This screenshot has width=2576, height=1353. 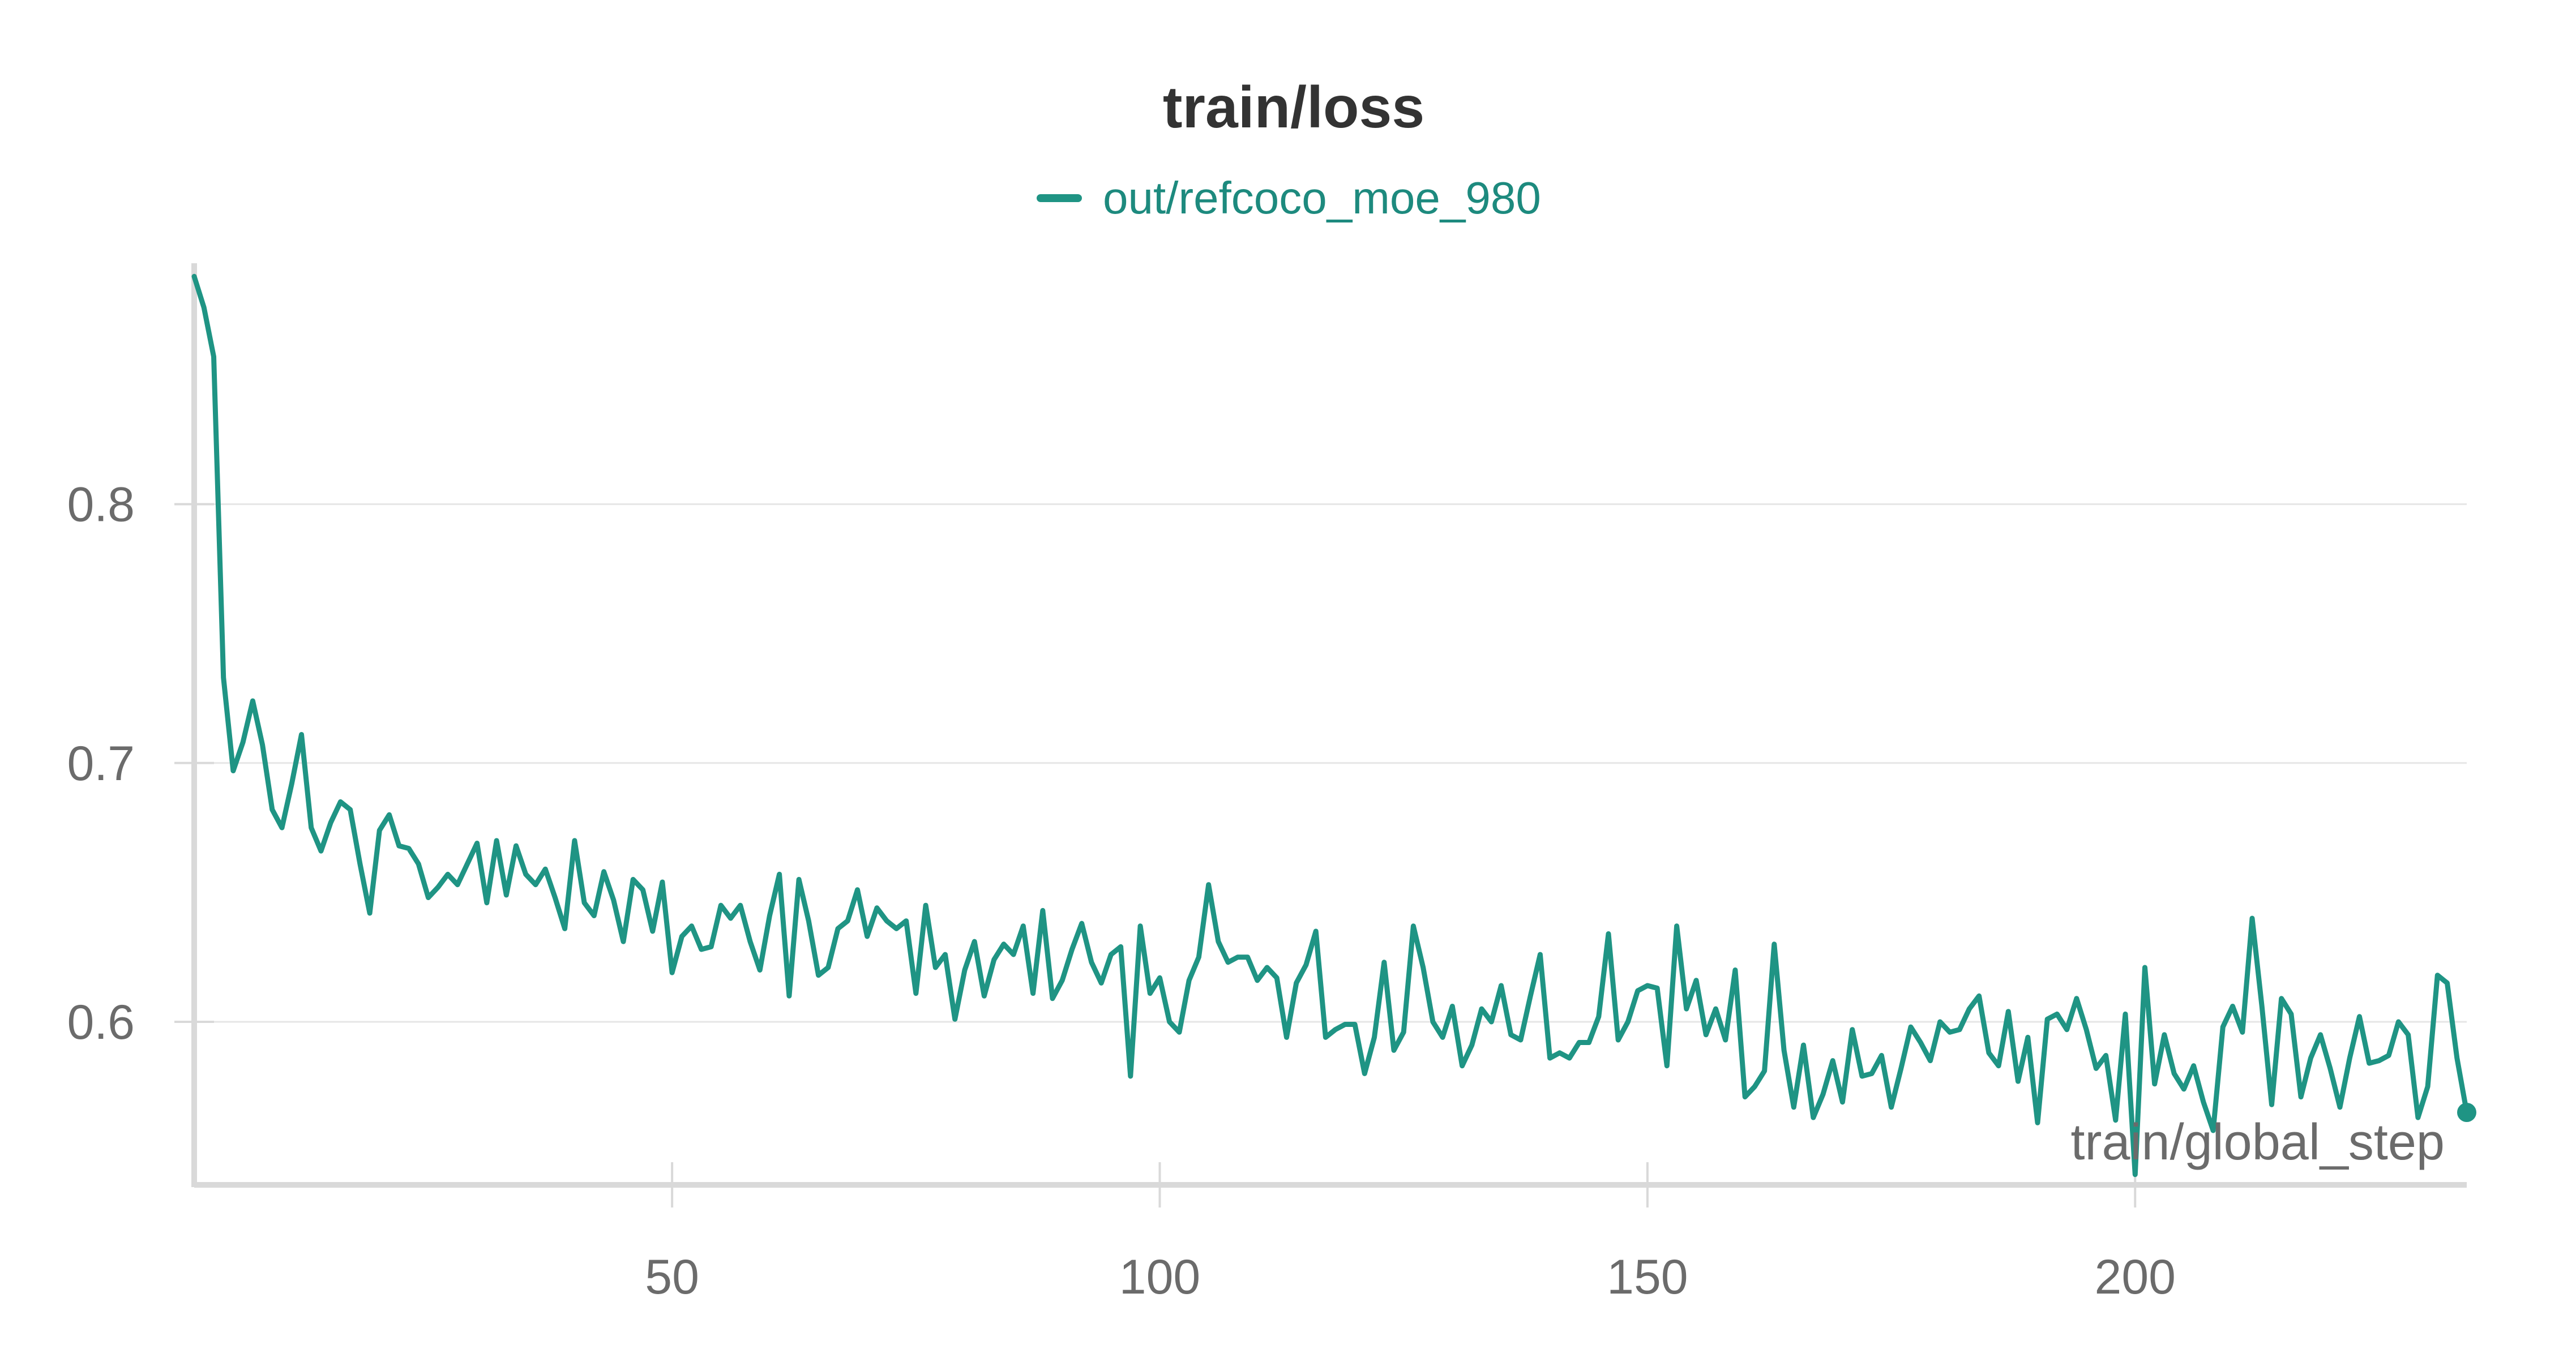 What do you see at coordinates (2466, 1112) in the screenshot?
I see `series-end-point` at bounding box center [2466, 1112].